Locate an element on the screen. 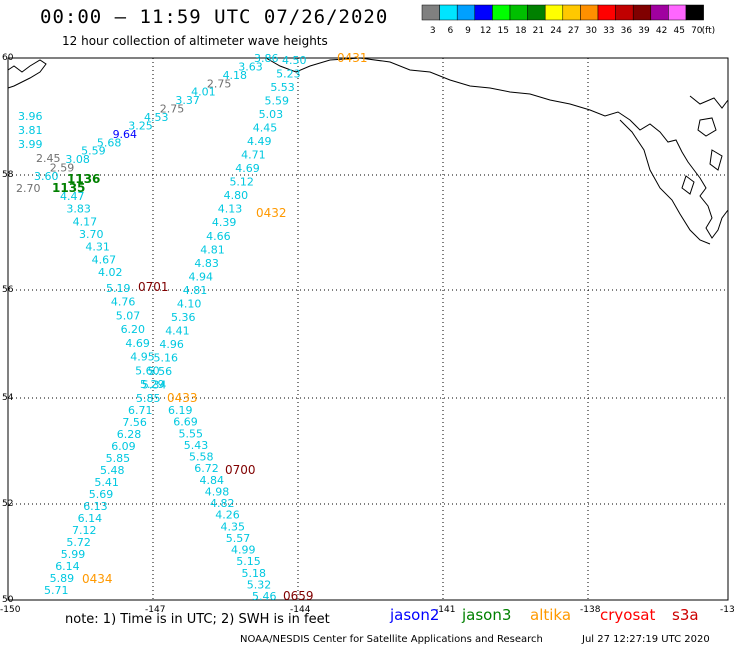  pass-time-label: 0434 is located at coordinates (97, 579).